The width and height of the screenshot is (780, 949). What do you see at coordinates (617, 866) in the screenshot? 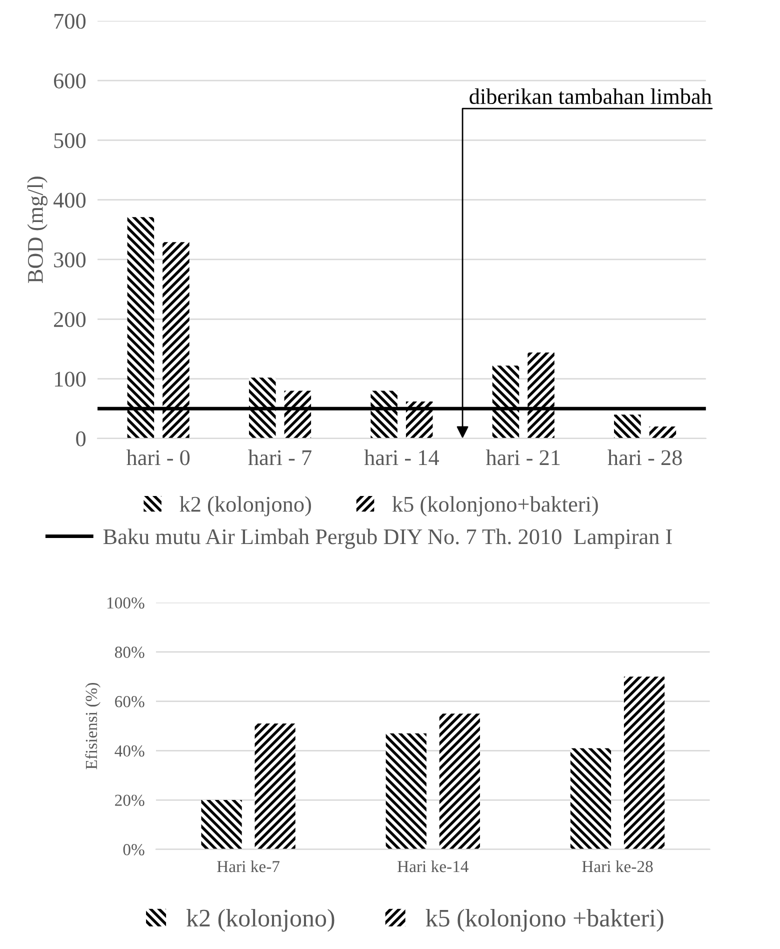
I see `x-tick-label: Hari ke-28` at bounding box center [617, 866].